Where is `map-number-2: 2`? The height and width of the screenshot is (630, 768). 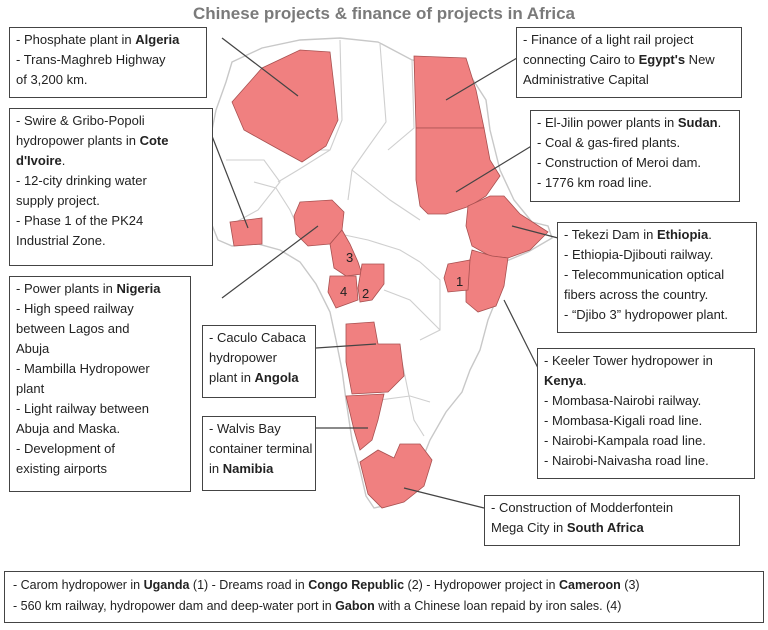
map-number-2: 2 is located at coordinates (365, 293).